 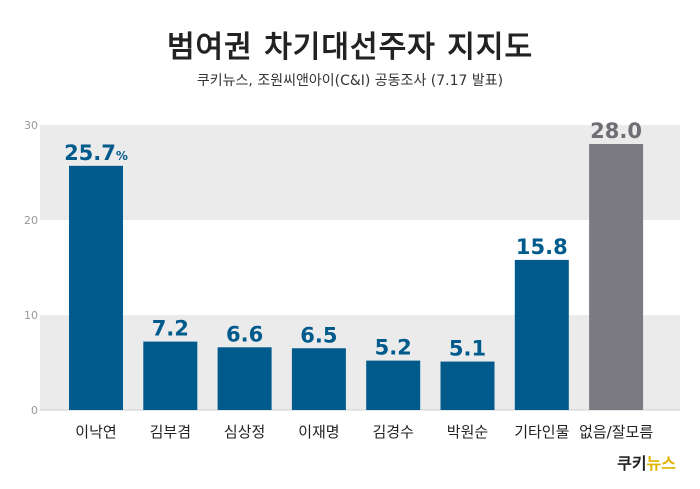 I want to click on category-label: 이낙연, so click(x=95, y=432).